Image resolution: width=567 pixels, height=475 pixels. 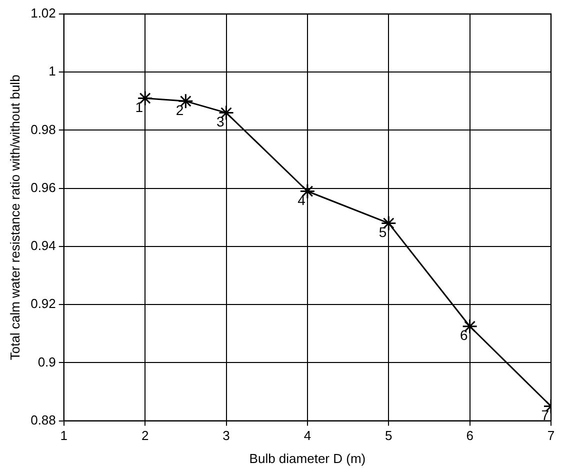 What do you see at coordinates (545, 415) in the screenshot?
I see `annotation: 7` at bounding box center [545, 415].